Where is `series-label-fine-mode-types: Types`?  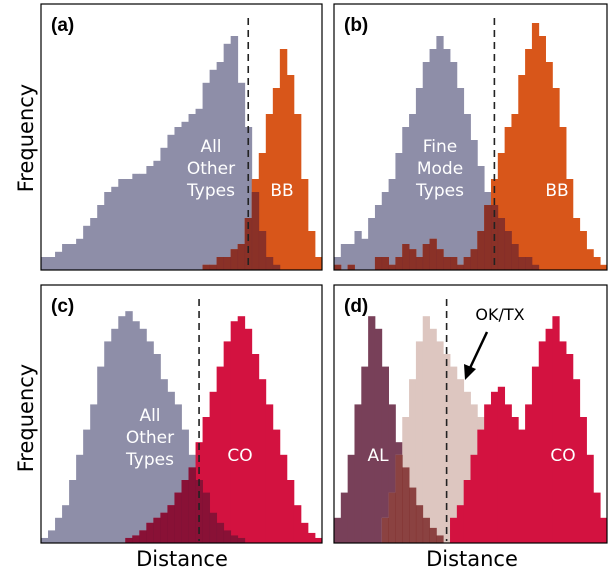 series-label-fine-mode-types: Types is located at coordinates (439, 191).